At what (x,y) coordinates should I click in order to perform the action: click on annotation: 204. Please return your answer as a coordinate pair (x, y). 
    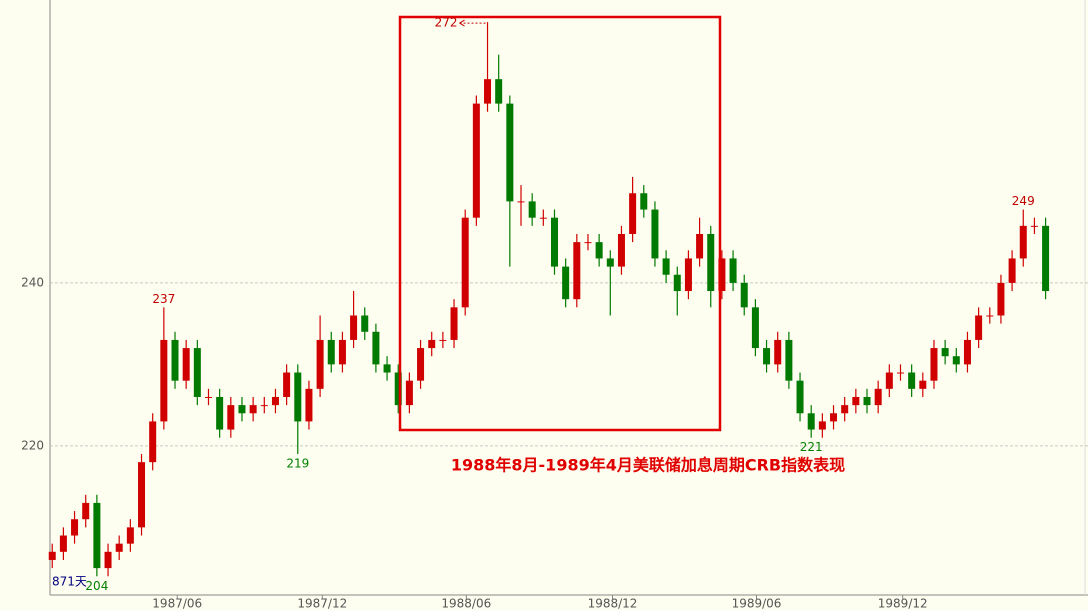
    Looking at the image, I should click on (96, 586).